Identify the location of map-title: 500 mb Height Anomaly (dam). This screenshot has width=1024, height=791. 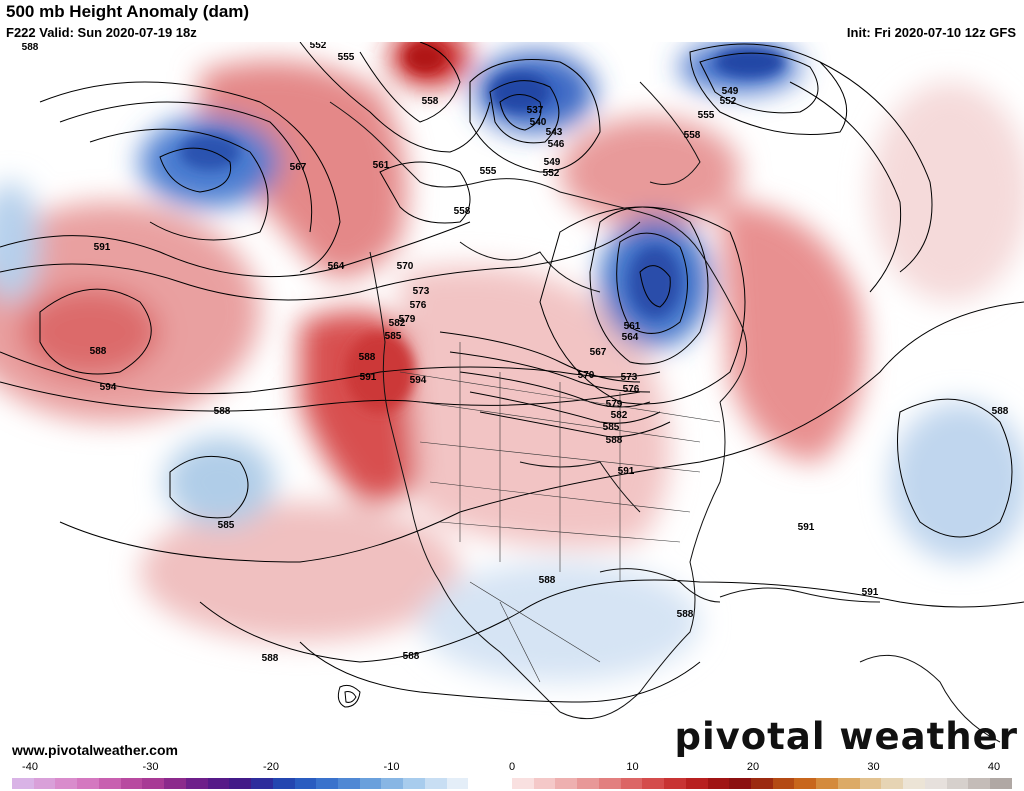
(128, 11).